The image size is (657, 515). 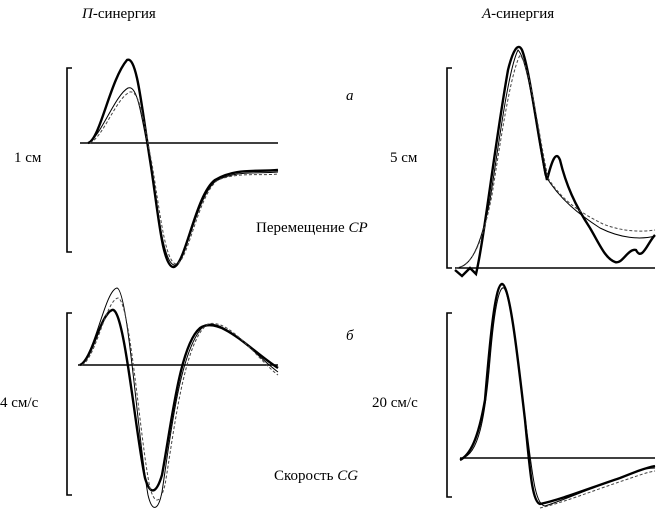 I want to click on text-part: CG, so click(x=347, y=476).